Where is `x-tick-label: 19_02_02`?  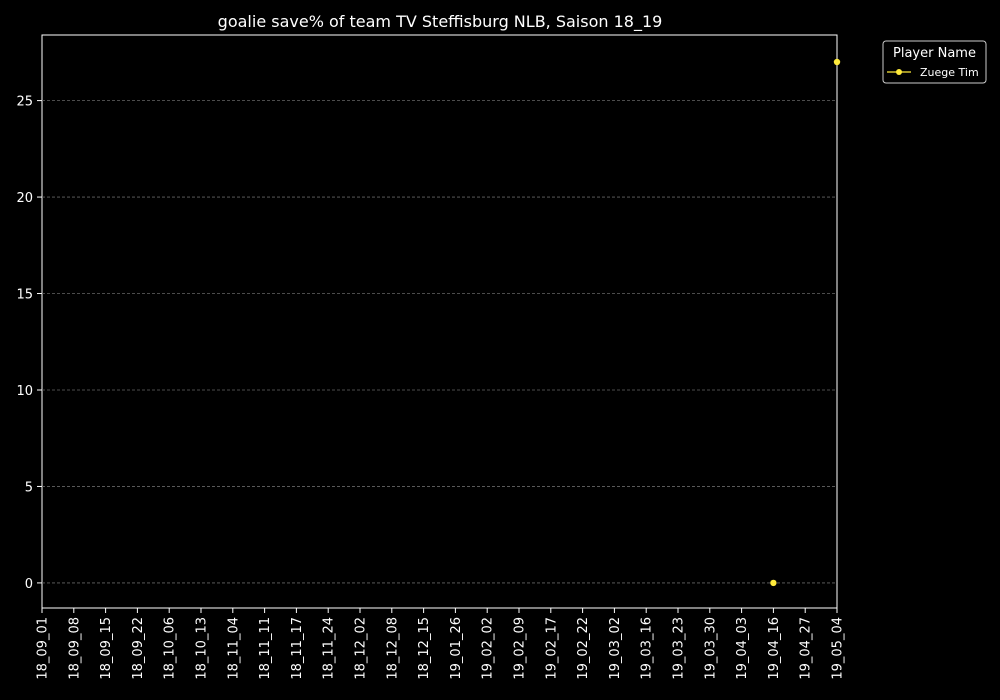
x-tick-label: 19_02_02 is located at coordinates (488, 648).